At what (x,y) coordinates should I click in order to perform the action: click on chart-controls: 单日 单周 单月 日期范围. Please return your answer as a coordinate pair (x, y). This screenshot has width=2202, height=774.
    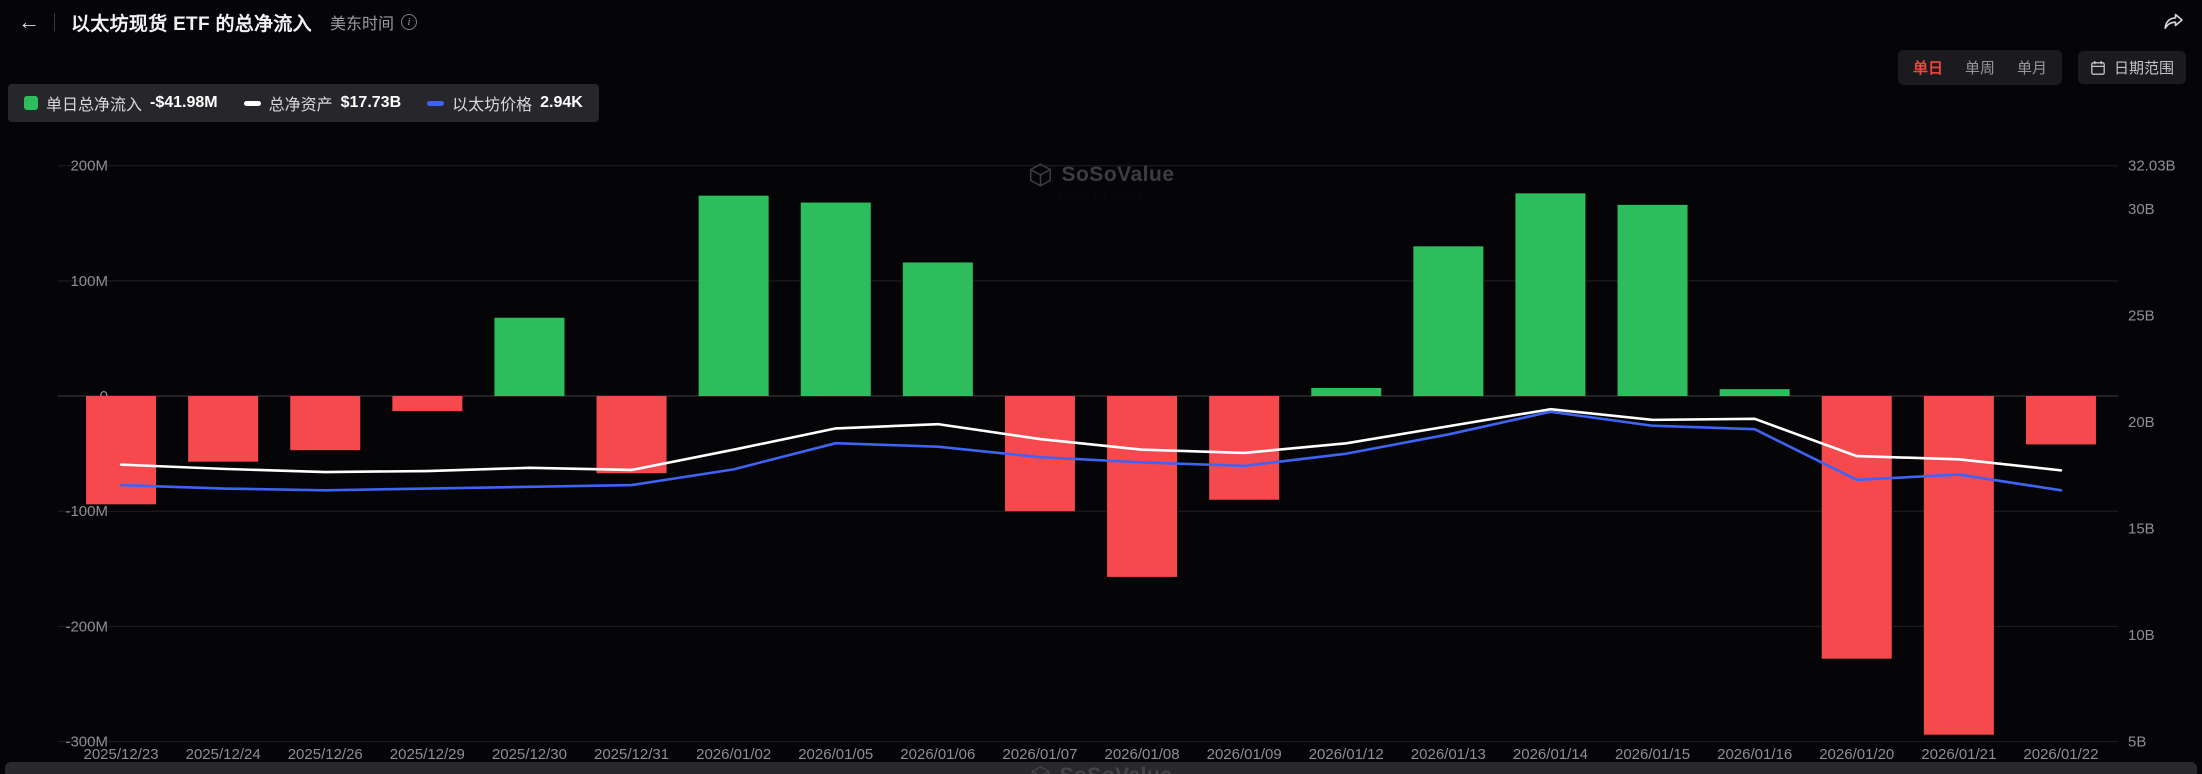
    Looking at the image, I should click on (2041, 67).